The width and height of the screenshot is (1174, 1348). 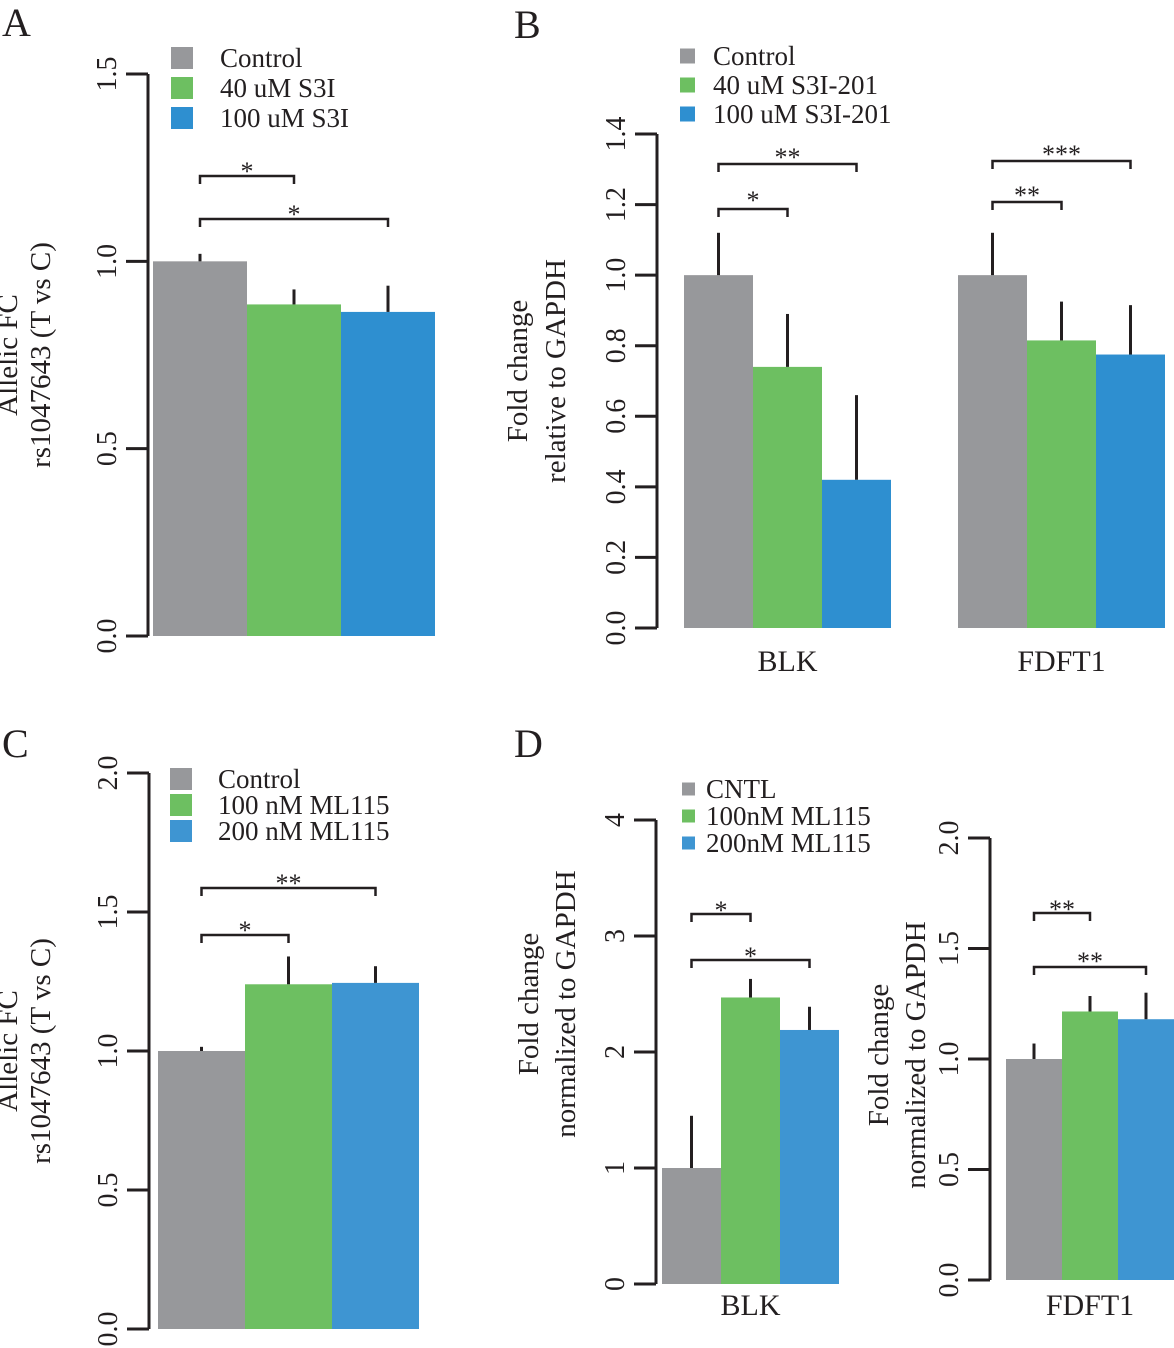 What do you see at coordinates (375, 1155) in the screenshot?
I see `bar-200-nm-ml115` at bounding box center [375, 1155].